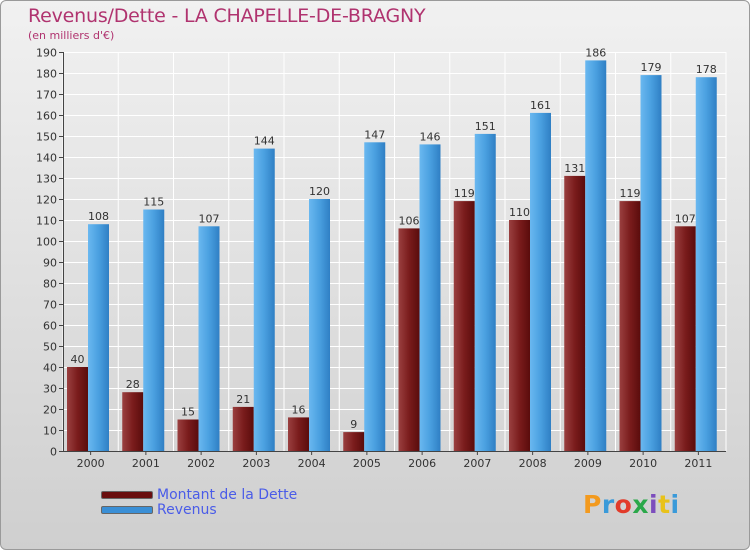  Describe the element at coordinates (46, 137) in the screenshot. I see `y-tick-label: 150` at that location.